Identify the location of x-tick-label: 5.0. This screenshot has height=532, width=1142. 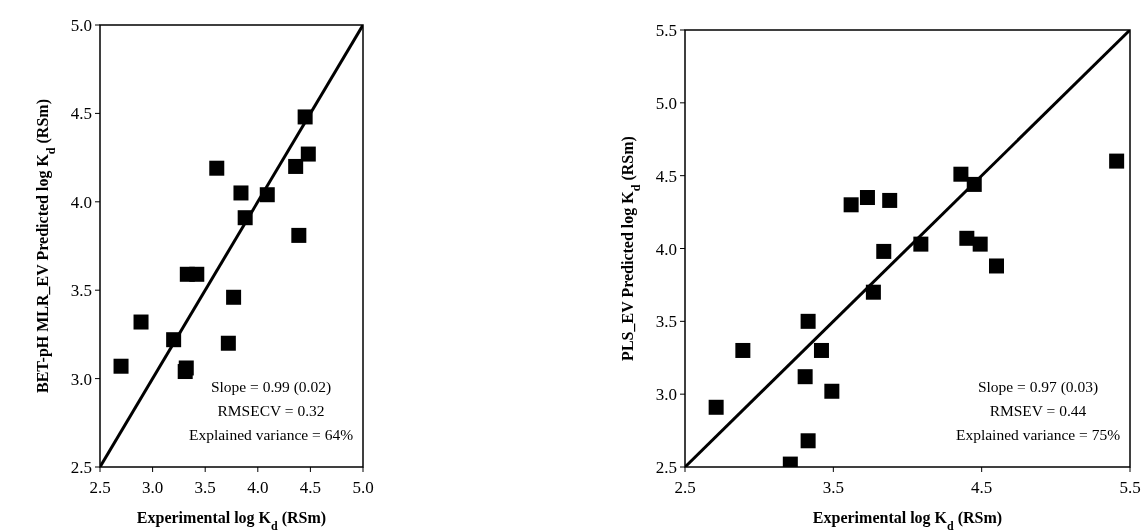
(363, 487).